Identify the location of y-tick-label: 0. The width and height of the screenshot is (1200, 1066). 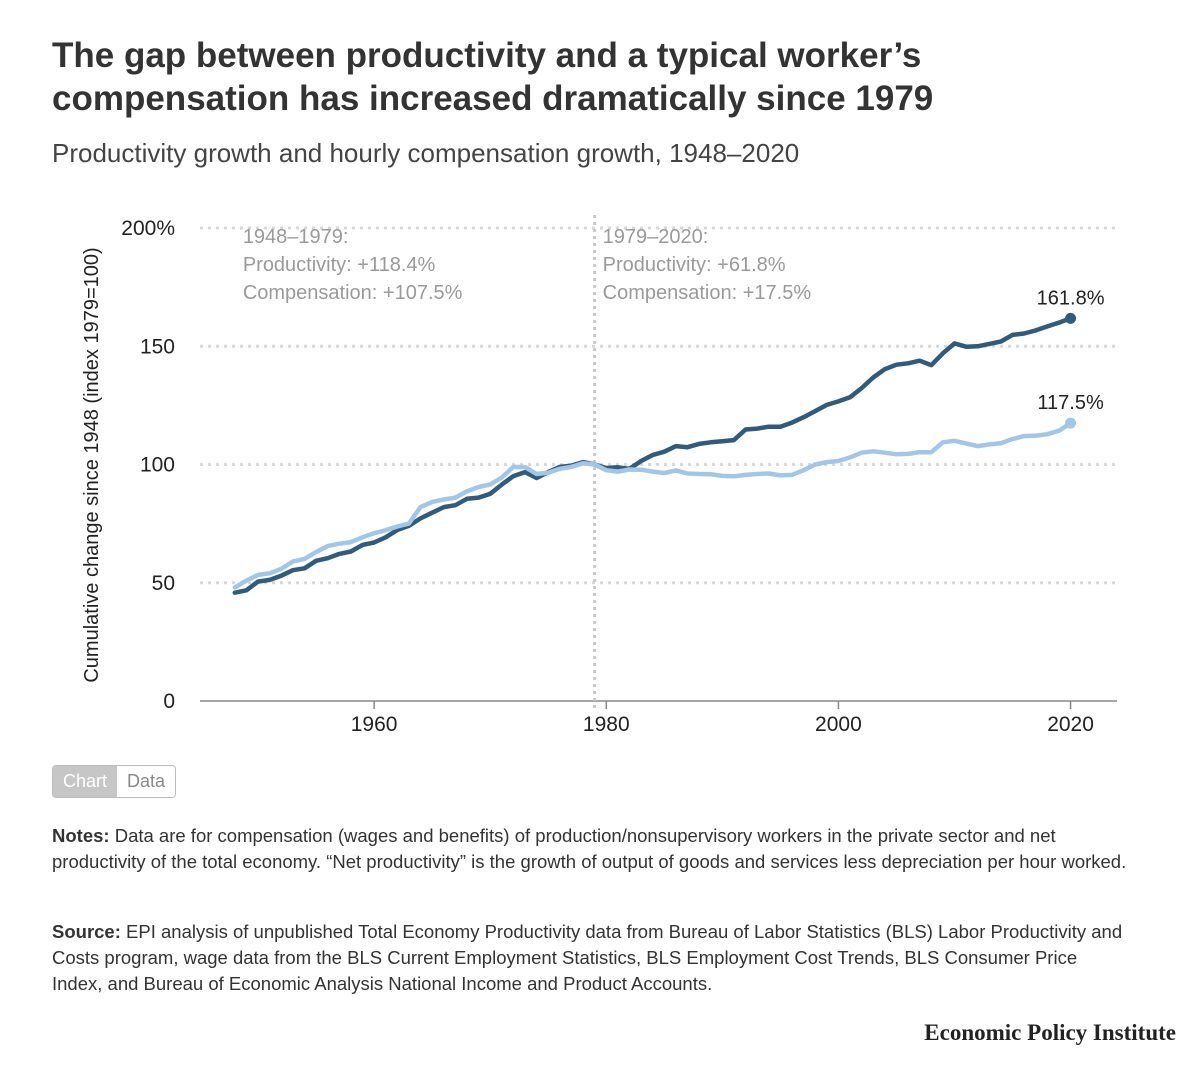
(169, 701).